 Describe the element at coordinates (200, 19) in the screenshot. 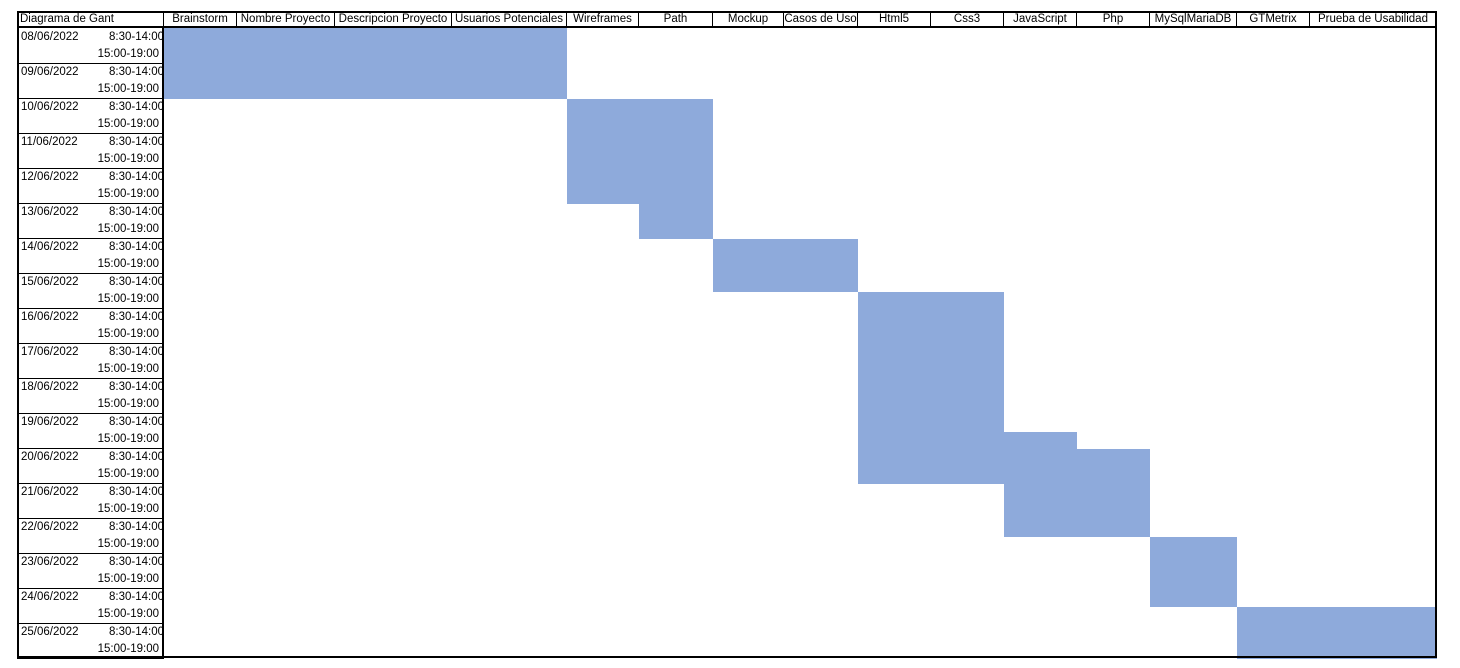

I see `column-header: Brainstorm` at that location.